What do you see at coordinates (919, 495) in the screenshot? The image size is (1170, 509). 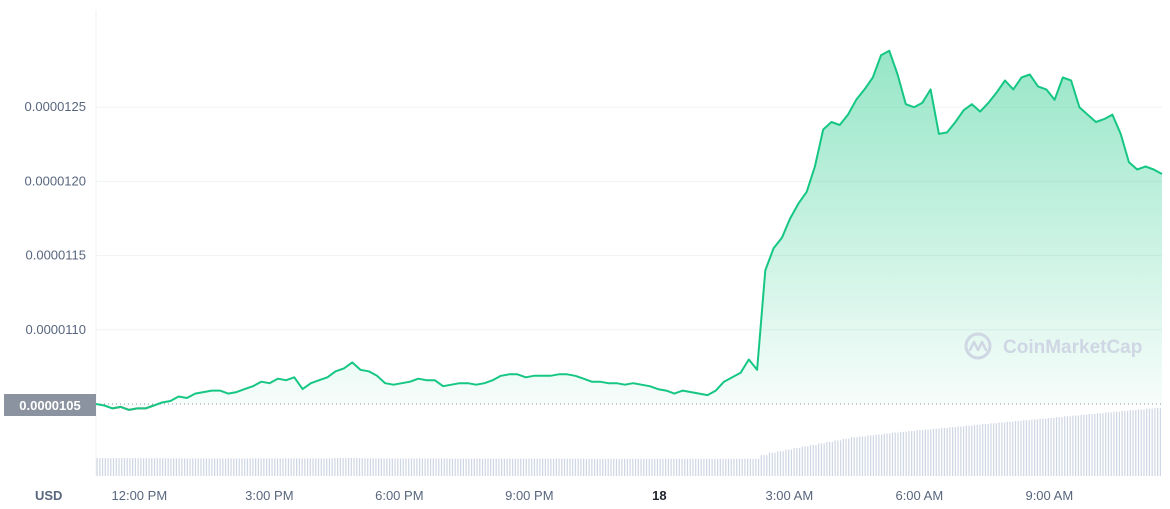 I see `x-tick-label: 6:00 AM` at bounding box center [919, 495].